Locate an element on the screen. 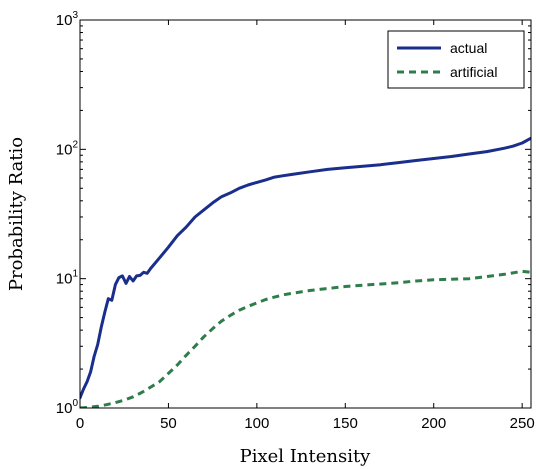  x-tick-label: 250 is located at coordinates (522, 423).